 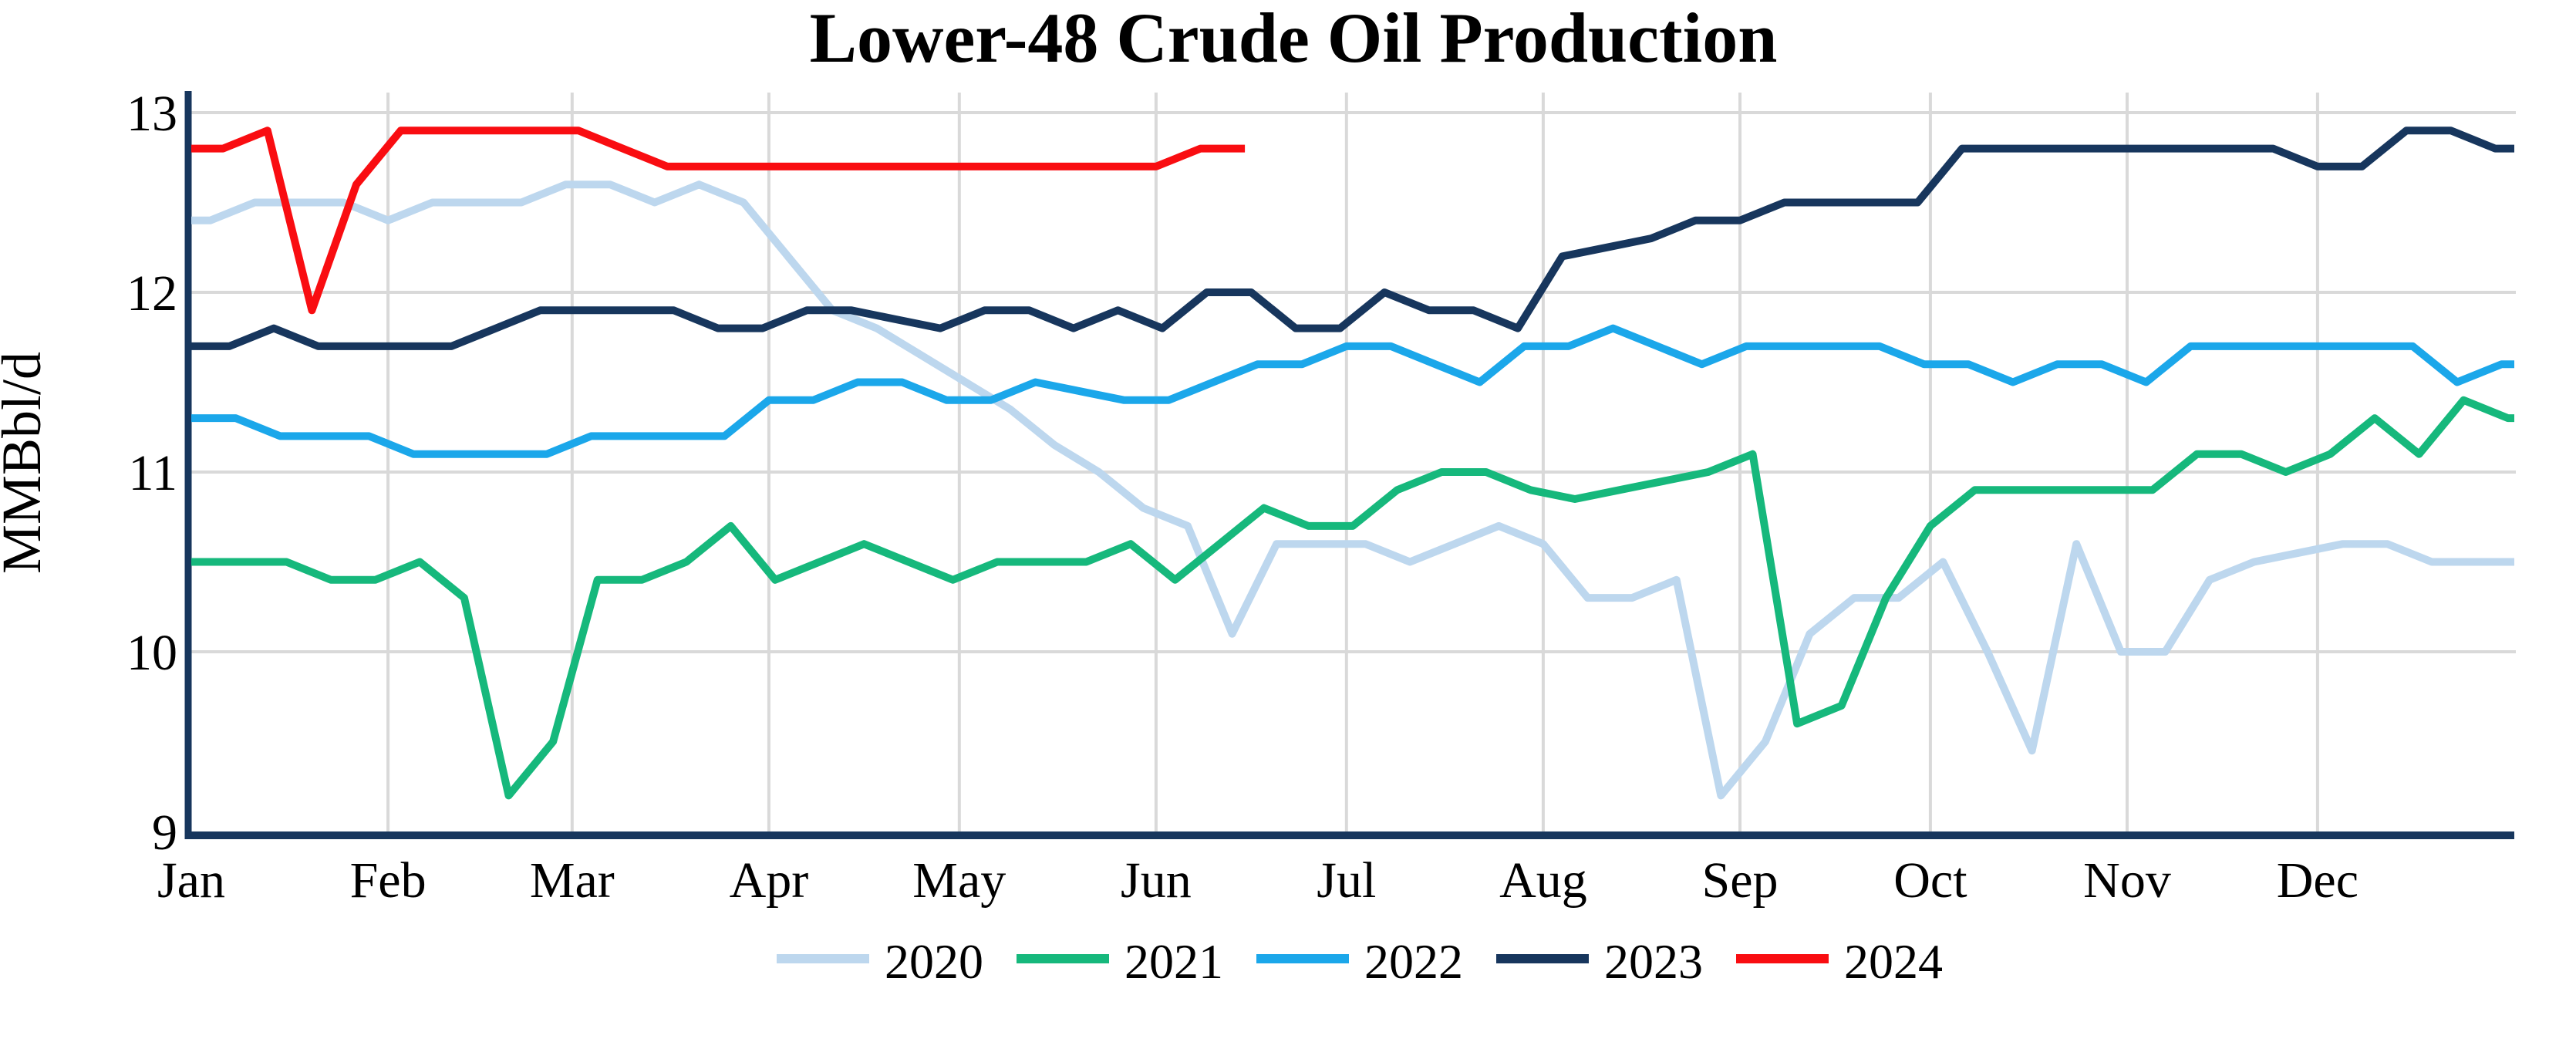 What do you see at coordinates (1258, 880) in the screenshot?
I see `x-tick-labels: Jan Feb Mar Apr May Jun Jul Aug Sep Oct Nov Dec` at bounding box center [1258, 880].